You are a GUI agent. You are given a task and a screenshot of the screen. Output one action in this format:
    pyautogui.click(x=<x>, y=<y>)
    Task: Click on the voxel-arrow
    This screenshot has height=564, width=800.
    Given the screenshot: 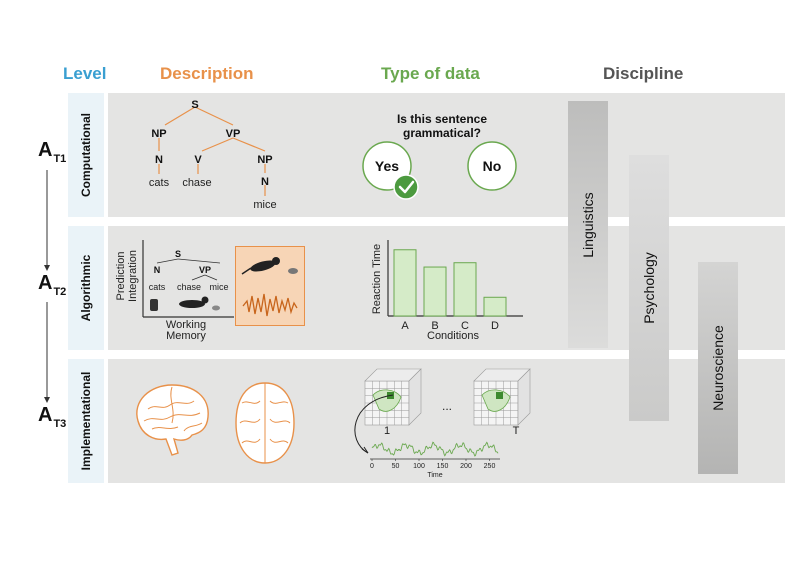 What is the action you would take?
    pyautogui.click(x=374, y=424)
    